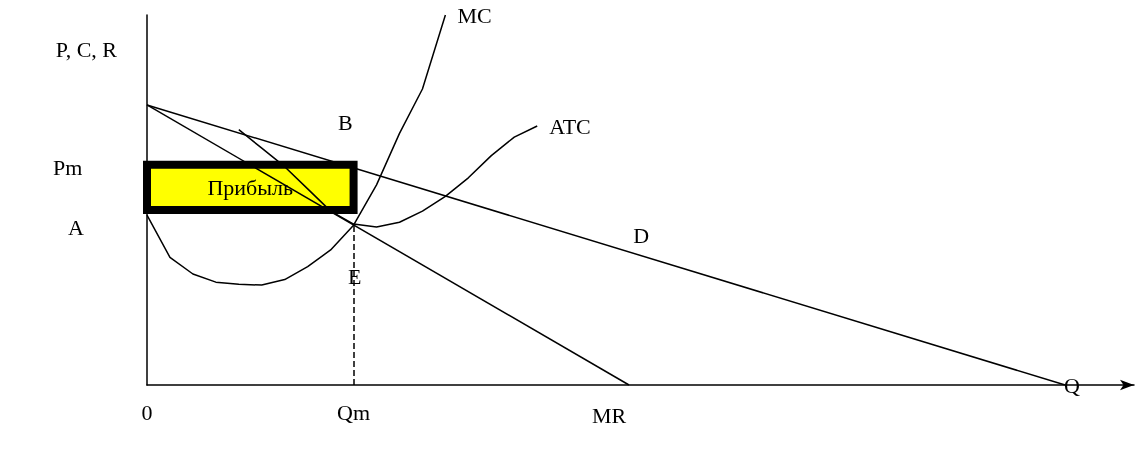  I want to click on series-label: MR, so click(609, 415).